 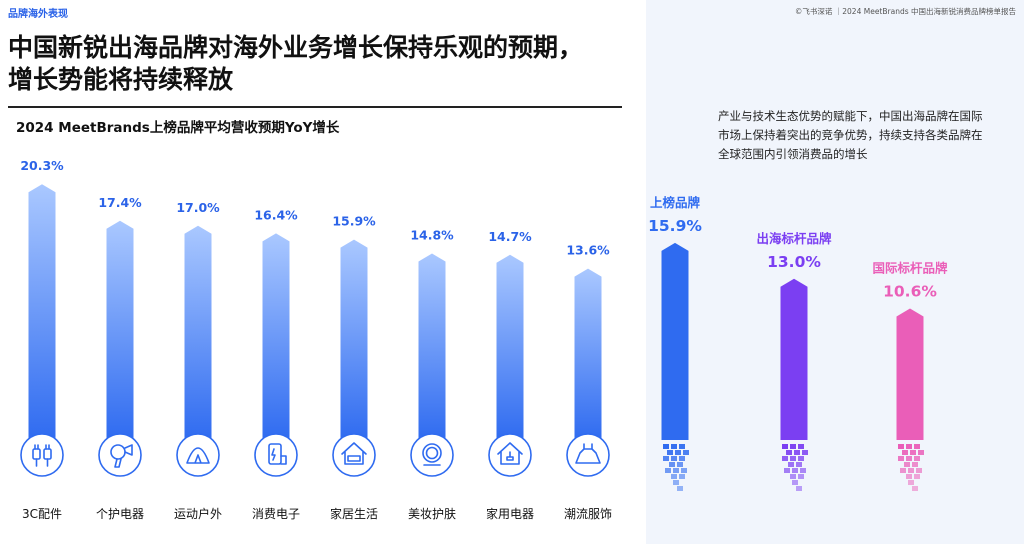 I want to click on title-line-2: 增长势能将持续释放, so click(x=121, y=79).